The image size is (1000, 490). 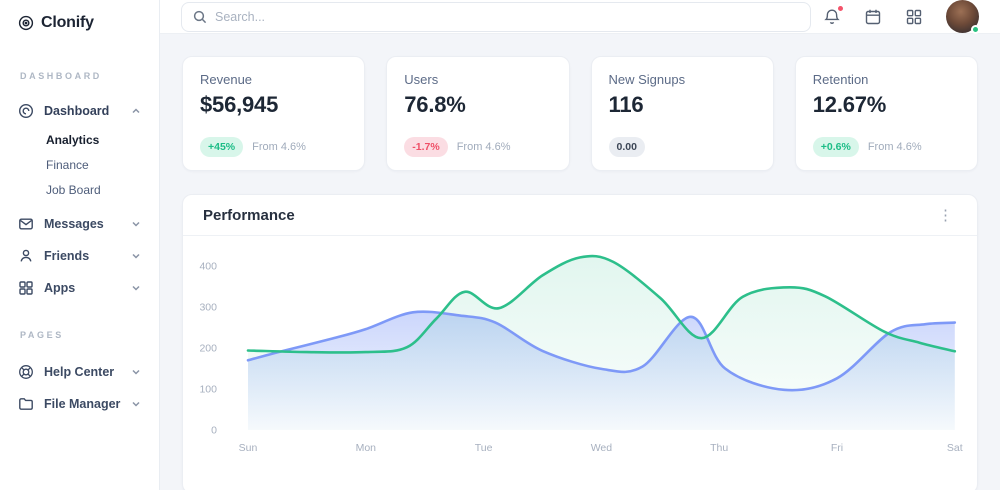 What do you see at coordinates (484, 448) in the screenshot?
I see `svg-text: Tue` at bounding box center [484, 448].